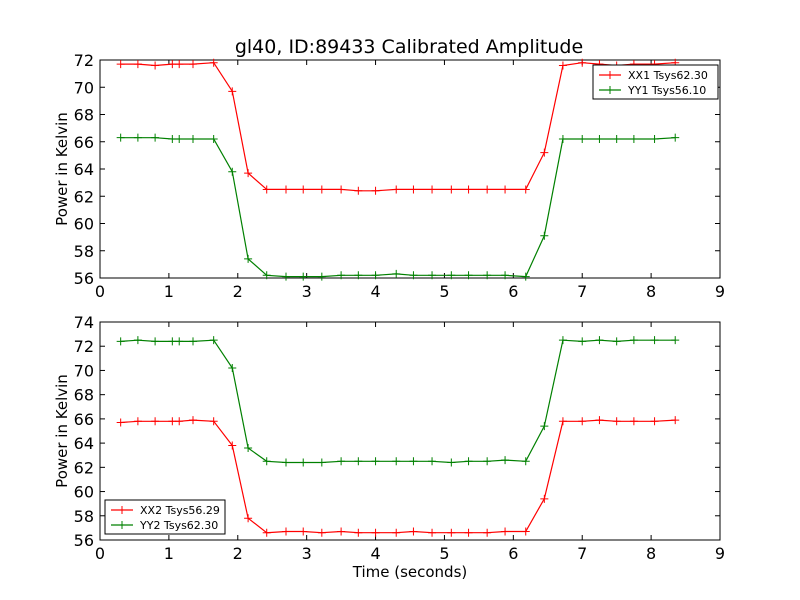 This screenshot has height=600, width=800. What do you see at coordinates (169, 553) in the screenshot?
I see `bottom-x-tick-label: 1` at bounding box center [169, 553].